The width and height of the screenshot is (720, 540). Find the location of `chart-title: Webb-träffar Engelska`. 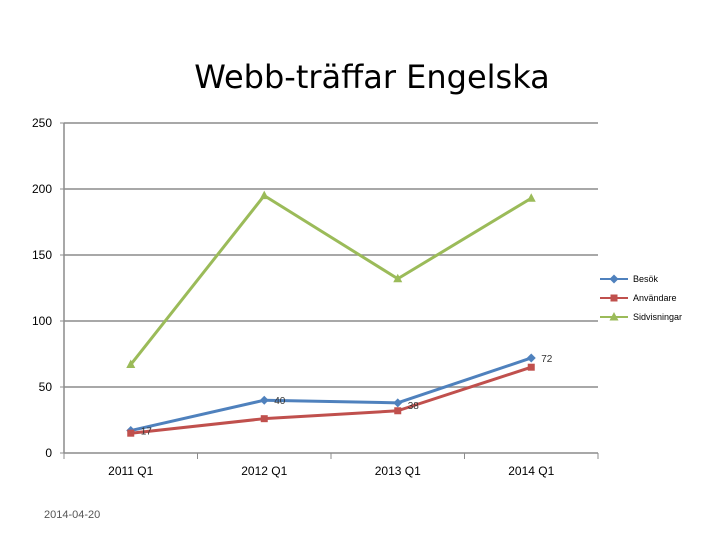

chart-title: Webb-träffar Engelska is located at coordinates (372, 77).